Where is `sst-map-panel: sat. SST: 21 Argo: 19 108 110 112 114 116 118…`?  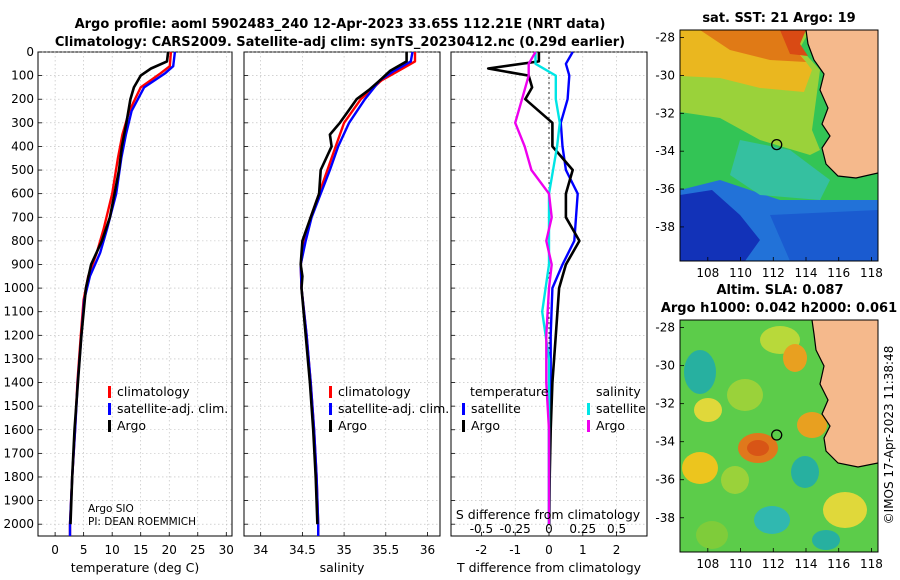
sst-map-panel: sat. SST: 21 Argo: 19 108 110 112 114 116 118… is located at coordinates (769, 145).